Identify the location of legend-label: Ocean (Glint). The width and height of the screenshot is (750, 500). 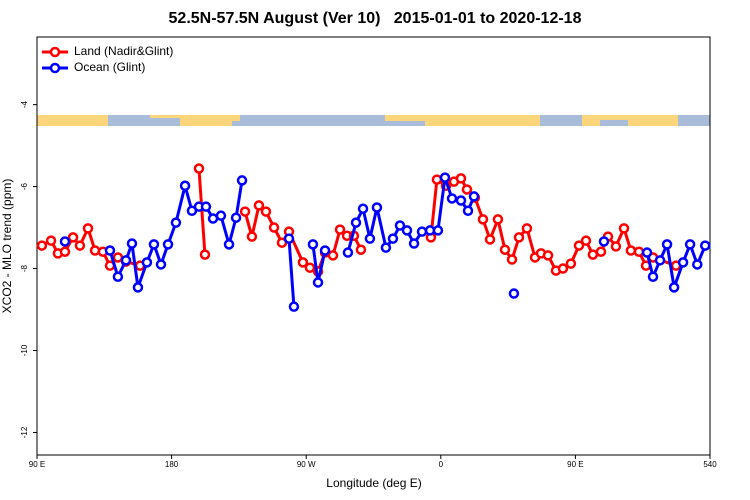
(109, 67).